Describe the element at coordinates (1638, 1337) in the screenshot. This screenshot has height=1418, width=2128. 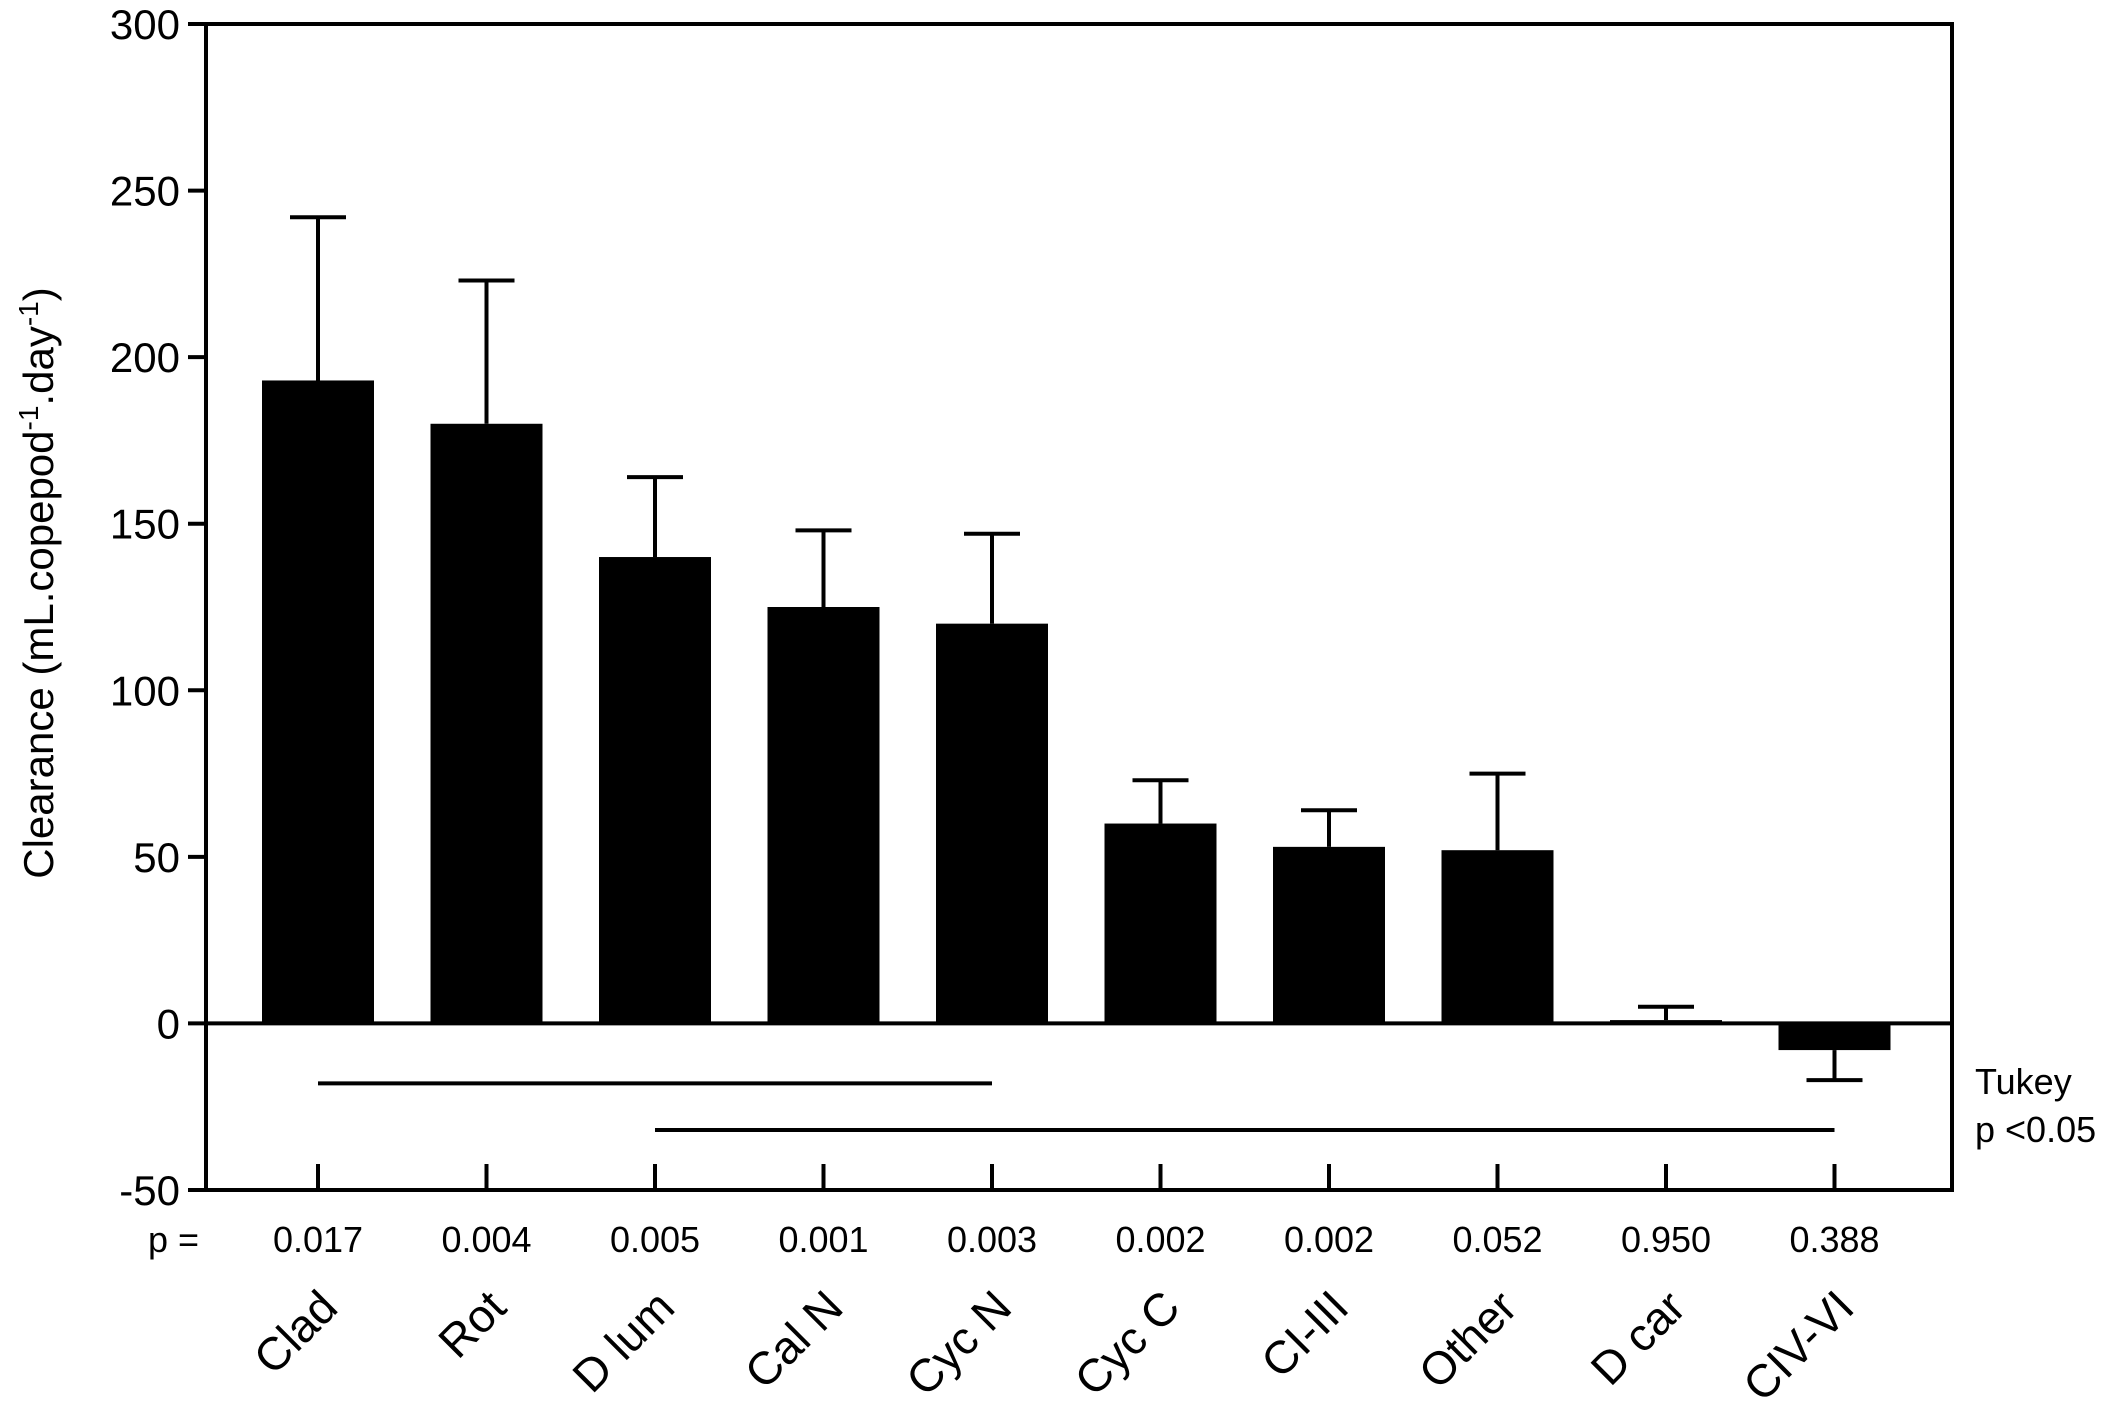
I see `category-label: D car` at that location.